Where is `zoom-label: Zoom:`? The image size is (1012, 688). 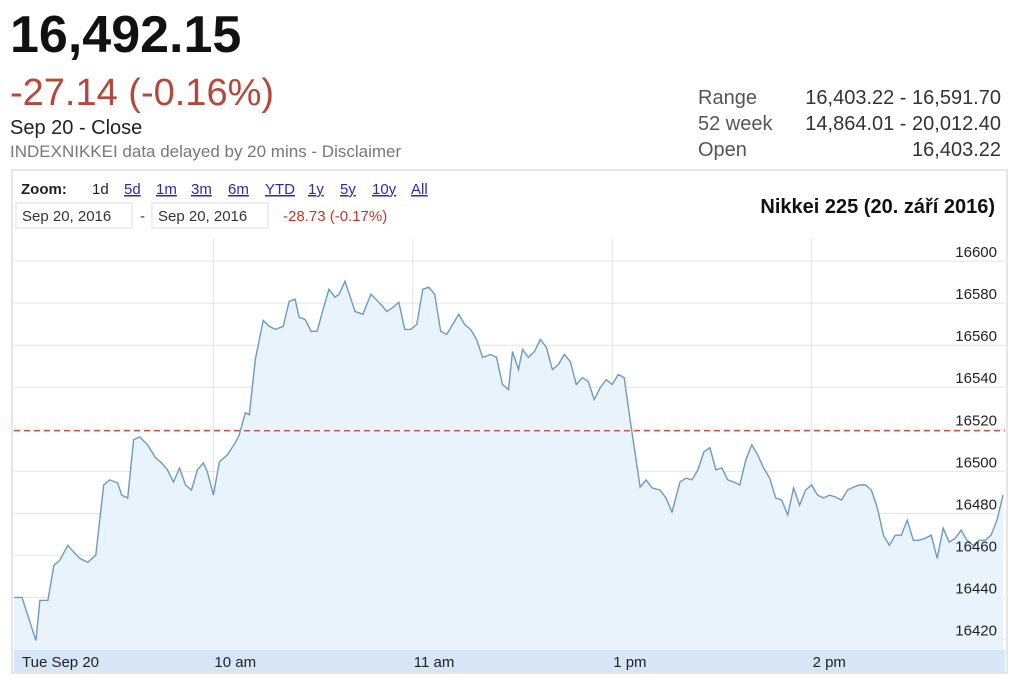
zoom-label: Zoom: is located at coordinates (44, 189).